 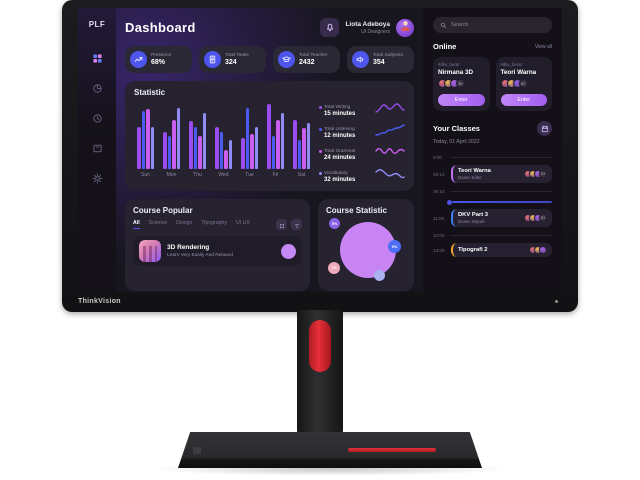 I want to click on power-led, so click(x=556, y=301).